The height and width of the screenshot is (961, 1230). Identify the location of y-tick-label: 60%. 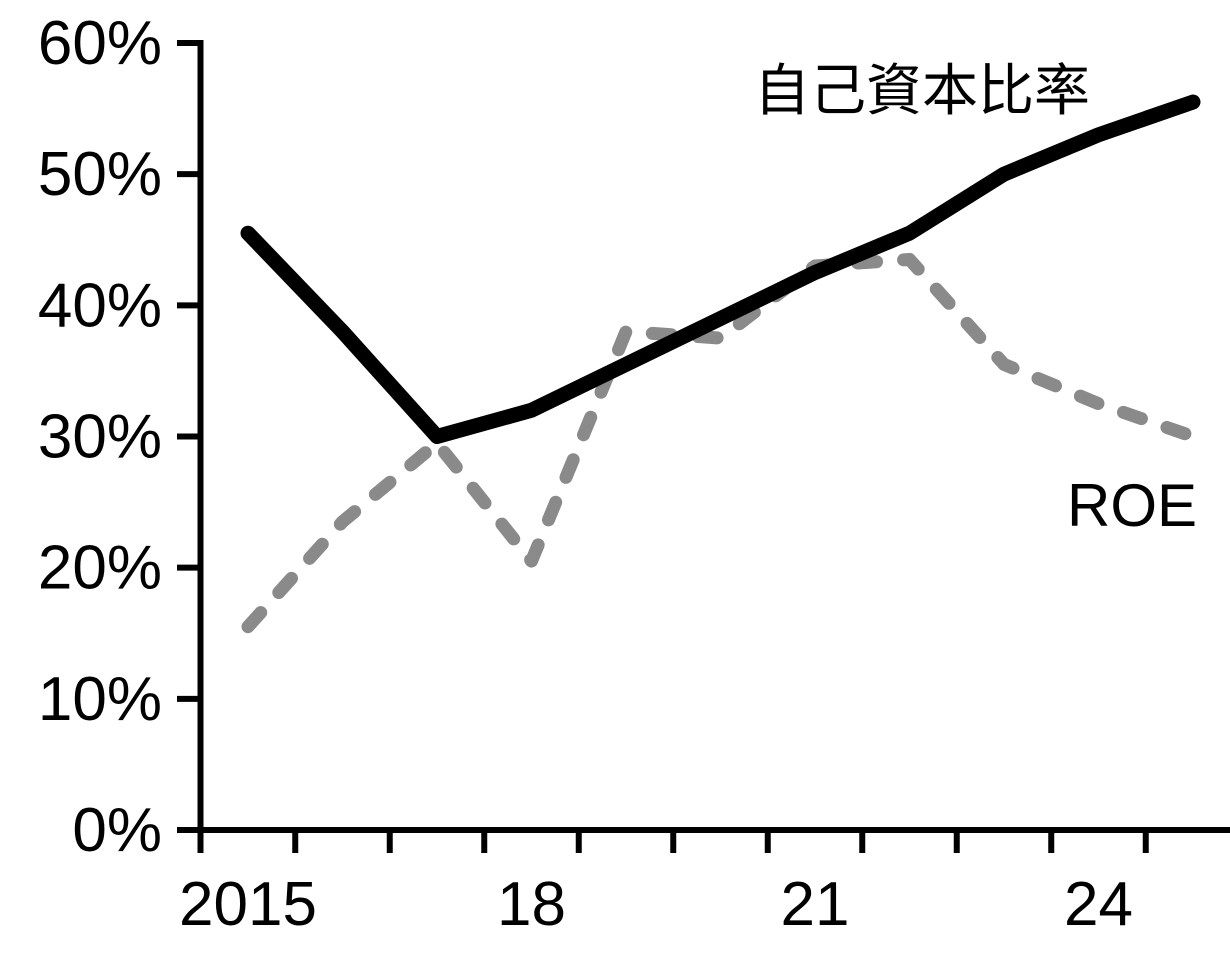
(100, 43).